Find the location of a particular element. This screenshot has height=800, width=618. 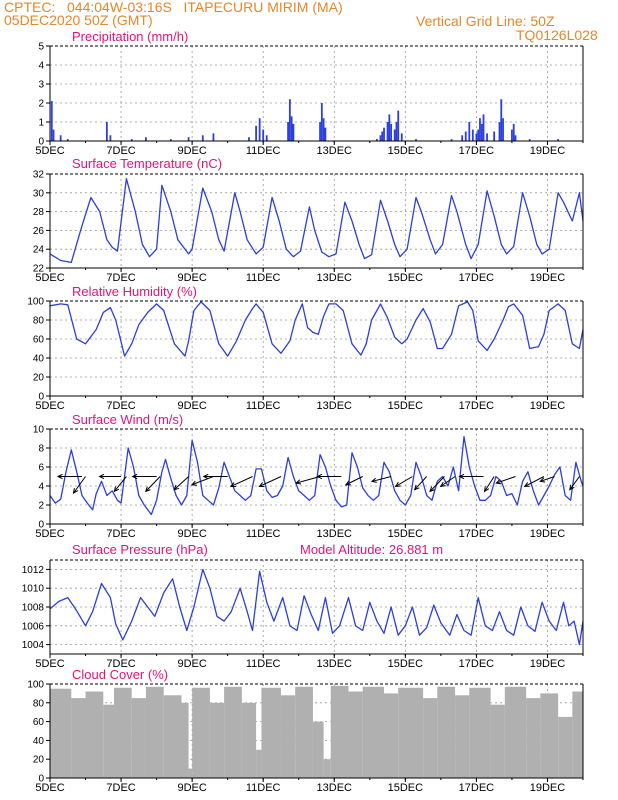

panel-title: Precipitation (mm/h) is located at coordinates (130, 36).